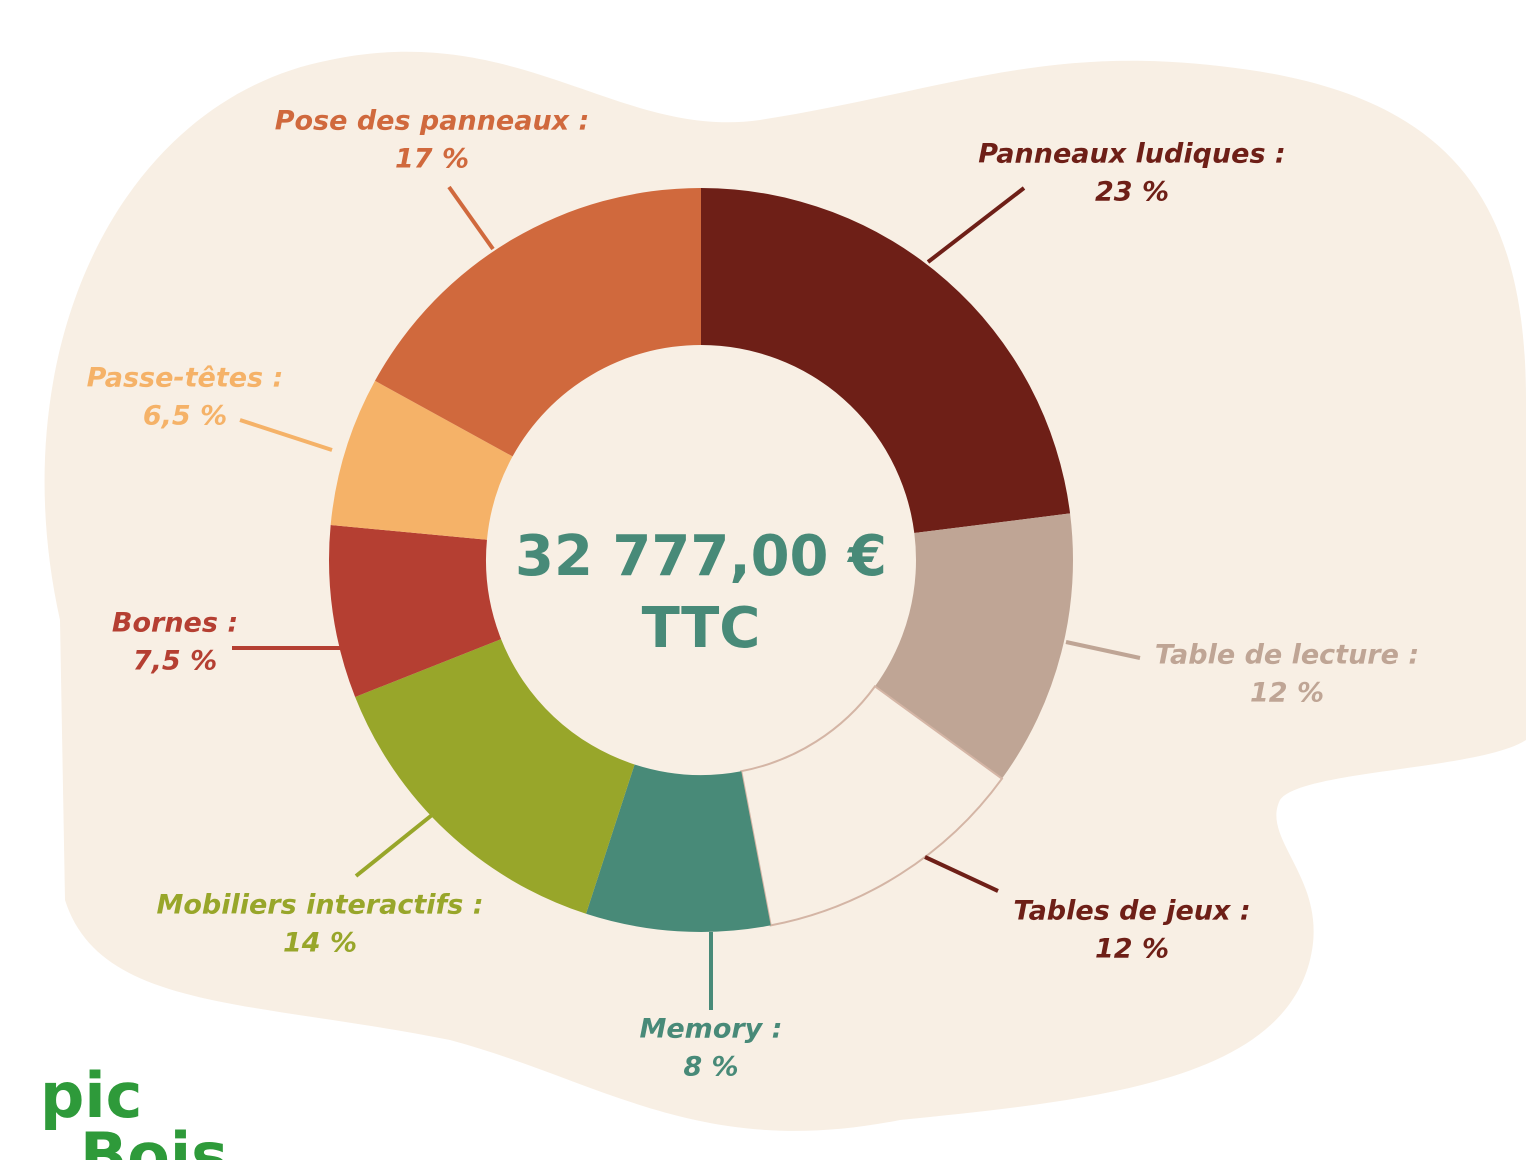 This screenshot has height=1160, width=1526. Describe the element at coordinates (1132, 192) in the screenshot. I see `slice-value: 23 %` at that location.